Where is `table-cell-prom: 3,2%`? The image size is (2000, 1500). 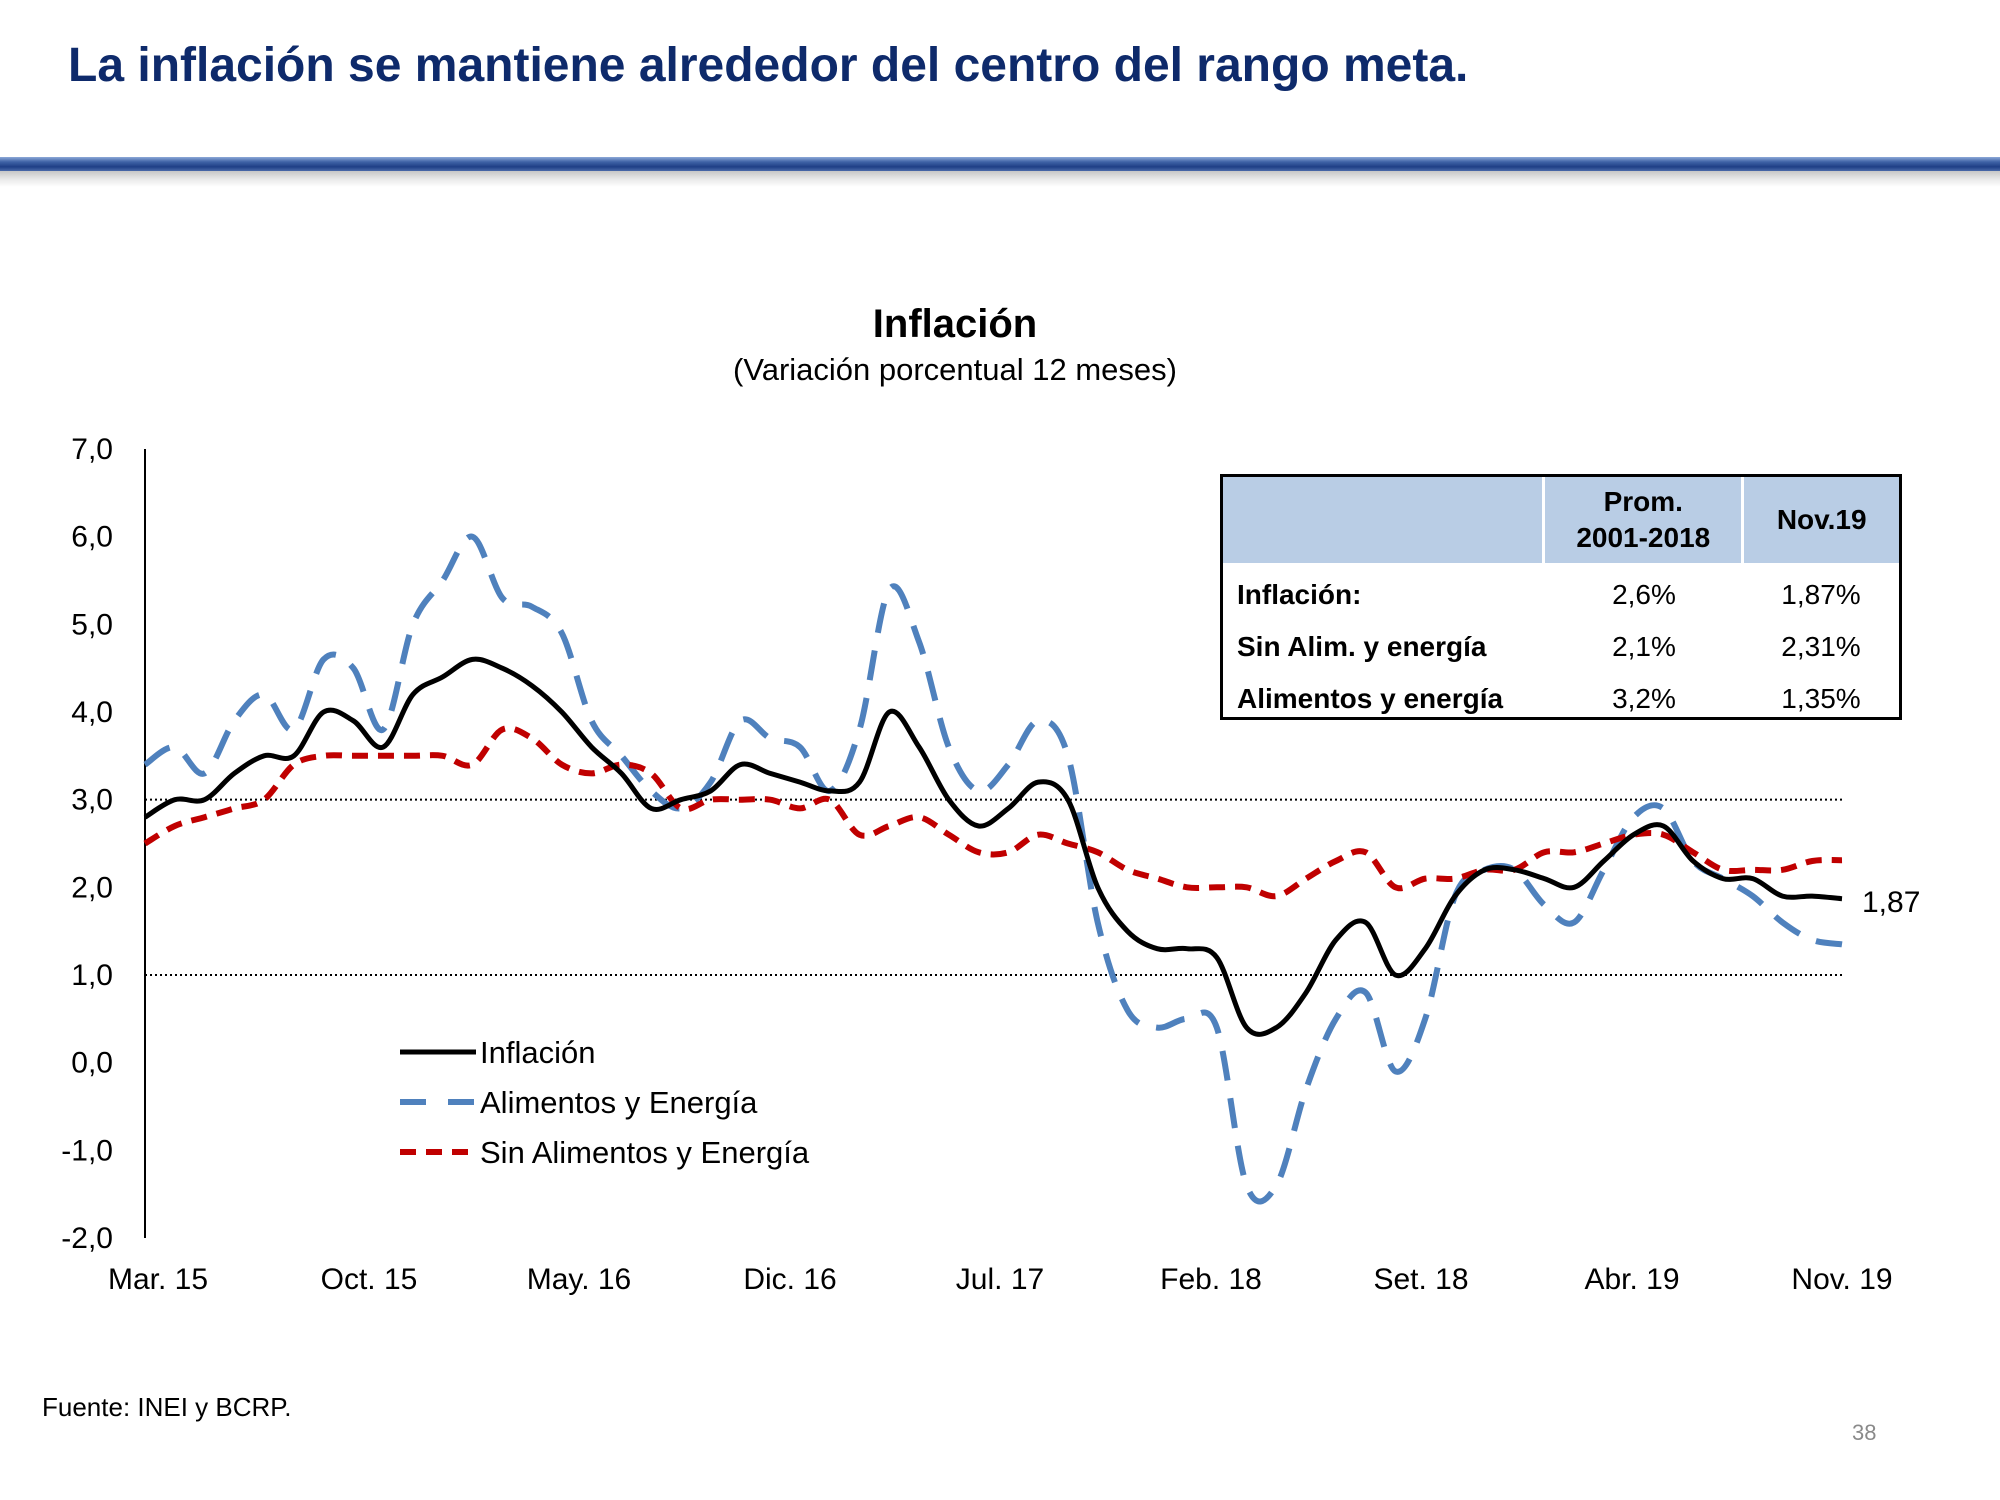 table-cell-prom: 3,2% is located at coordinates (1644, 698).